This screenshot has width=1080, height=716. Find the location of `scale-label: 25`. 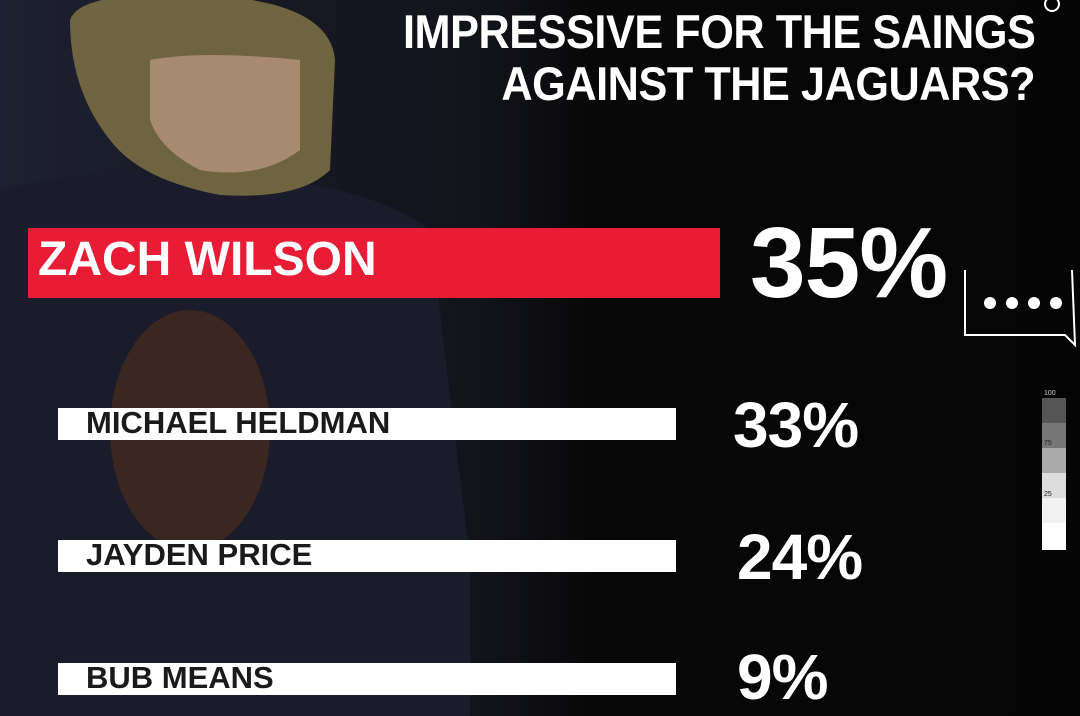

scale-label: 25 is located at coordinates (1048, 494).